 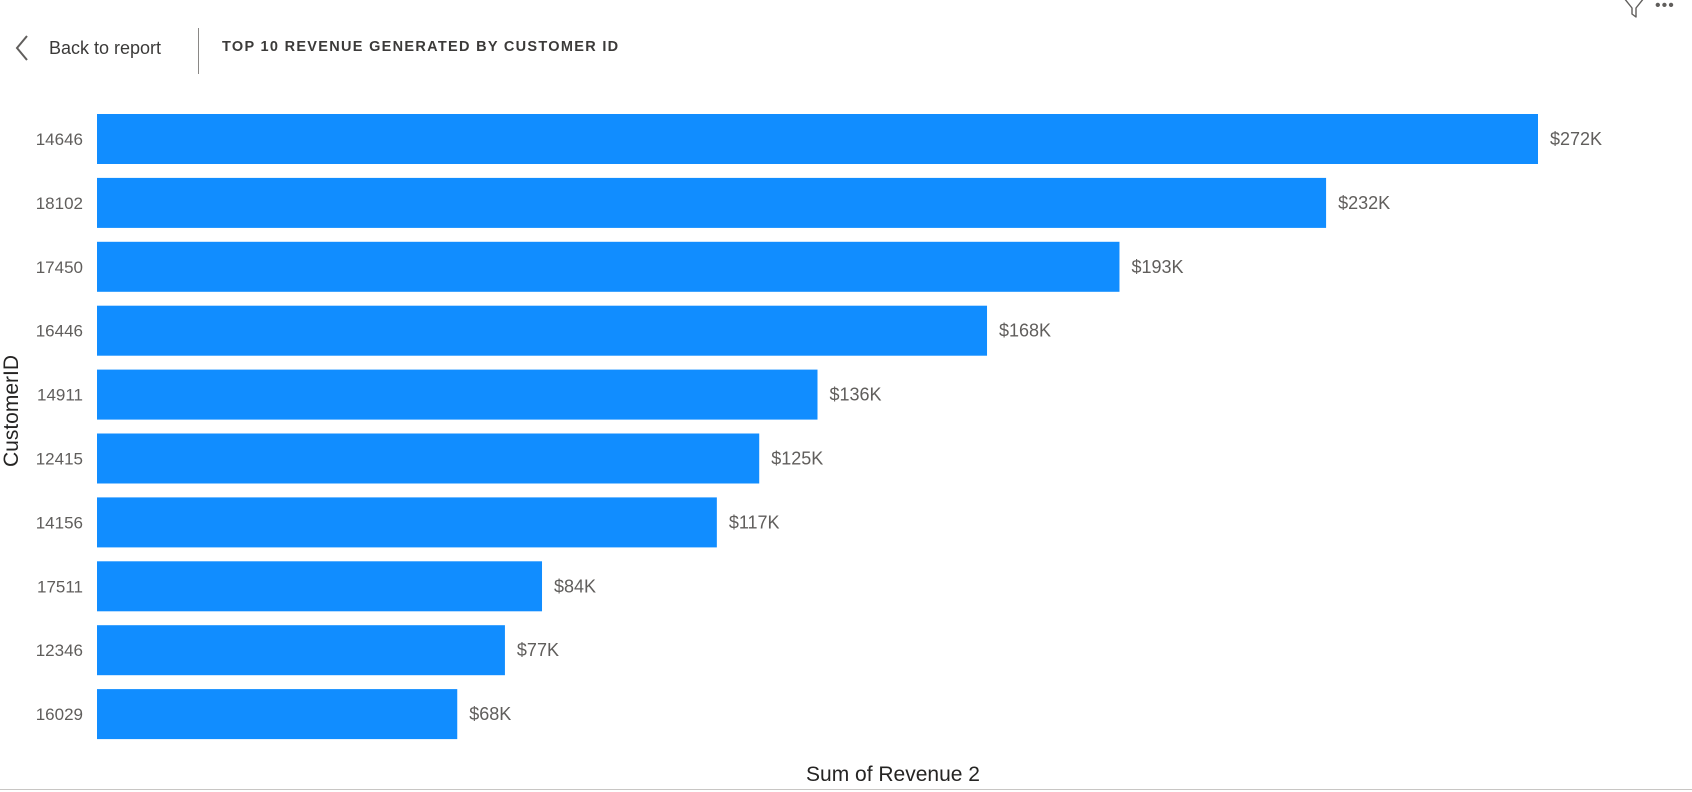 What do you see at coordinates (856, 395) in the screenshot?
I see `data-label-14911: $136K` at bounding box center [856, 395].